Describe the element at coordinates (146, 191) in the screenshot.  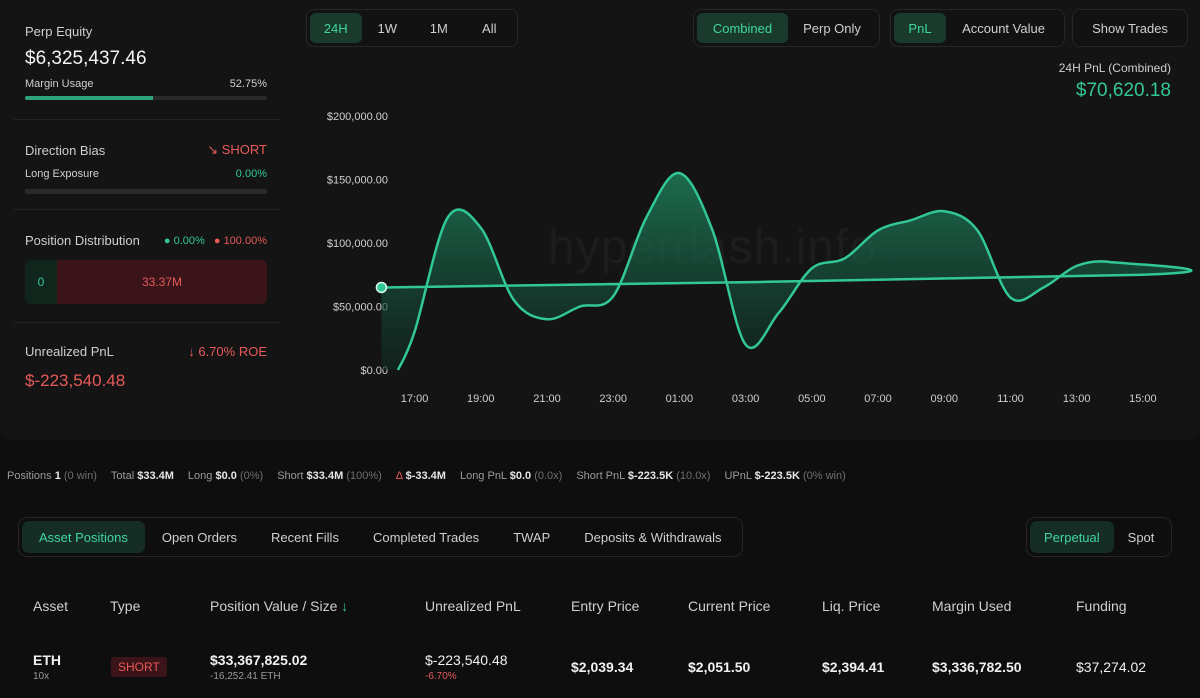
I see `long-exposure-bar` at that location.